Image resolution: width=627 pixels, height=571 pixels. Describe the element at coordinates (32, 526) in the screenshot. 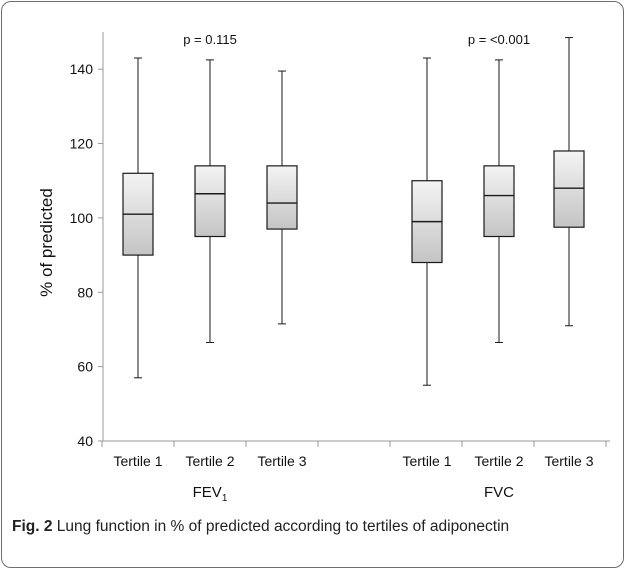

I see `figure-label: Fig. 2` at that location.